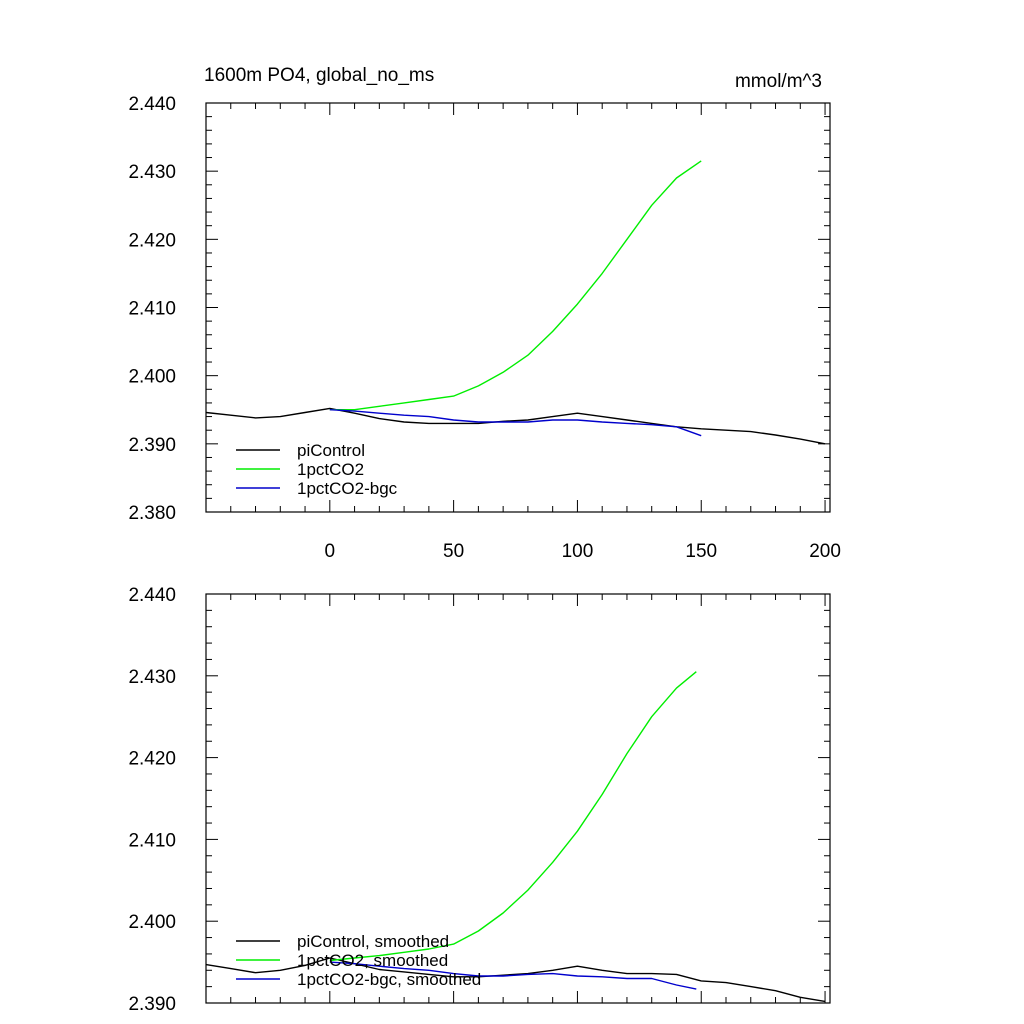  Describe the element at coordinates (578, 551) in the screenshot. I see `x-tick-label: 100` at that location.